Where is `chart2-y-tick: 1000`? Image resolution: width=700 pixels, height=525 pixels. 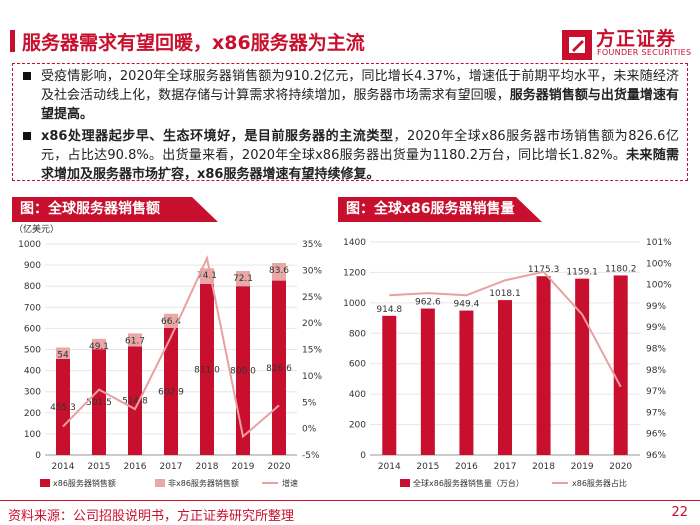
chart2-y-tick: 1000 is located at coordinates (354, 304).